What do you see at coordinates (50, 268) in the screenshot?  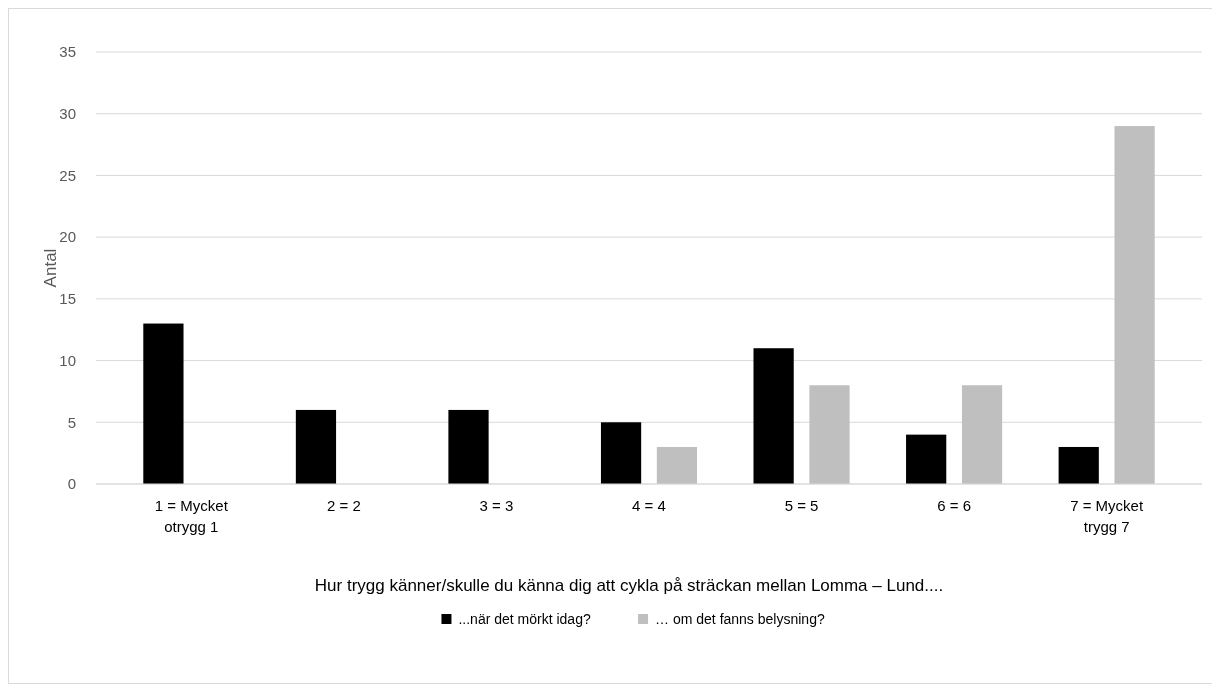 I see `y-axis-title: Antal` at bounding box center [50, 268].